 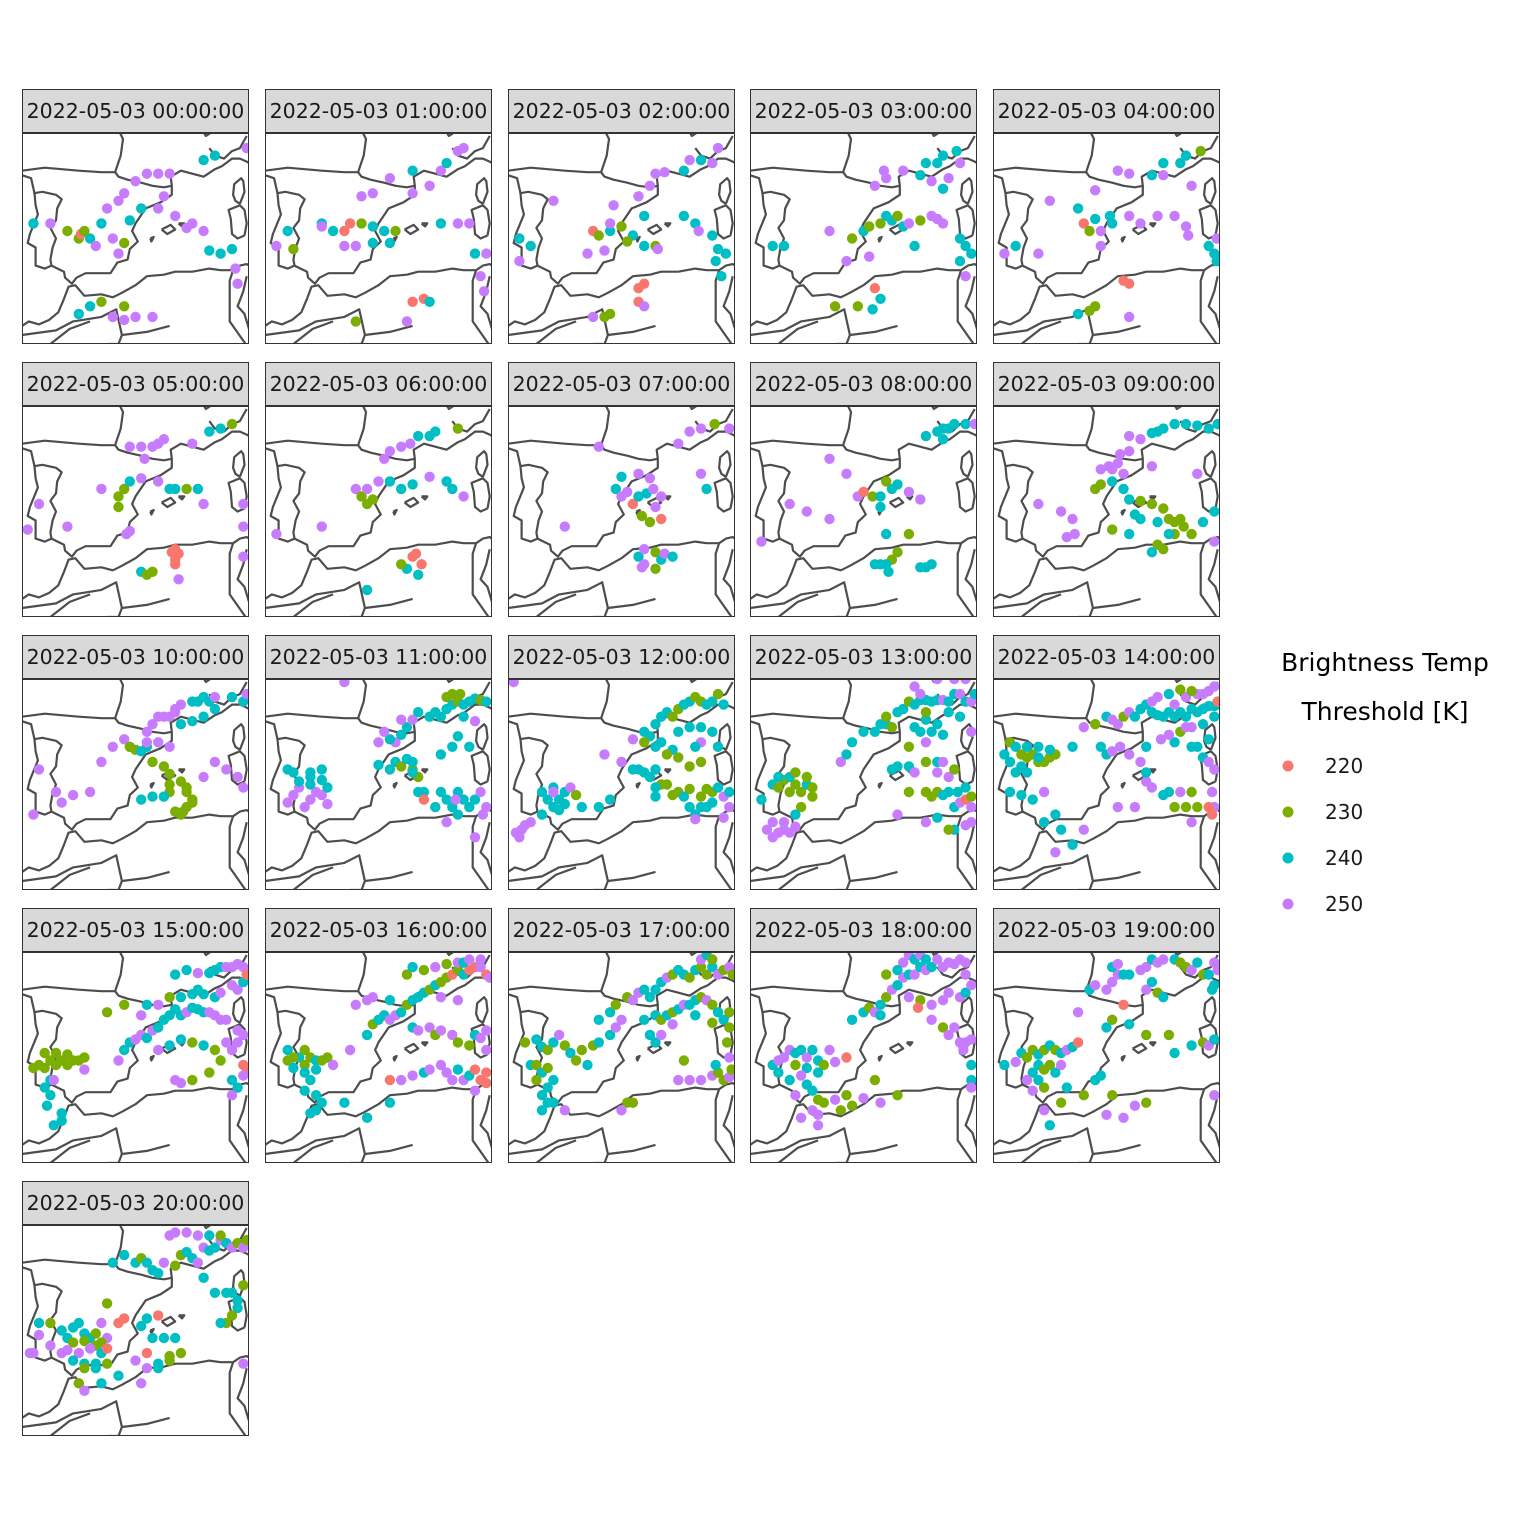 What do you see at coordinates (1106, 111) in the screenshot?
I see `facet-strip` at bounding box center [1106, 111].